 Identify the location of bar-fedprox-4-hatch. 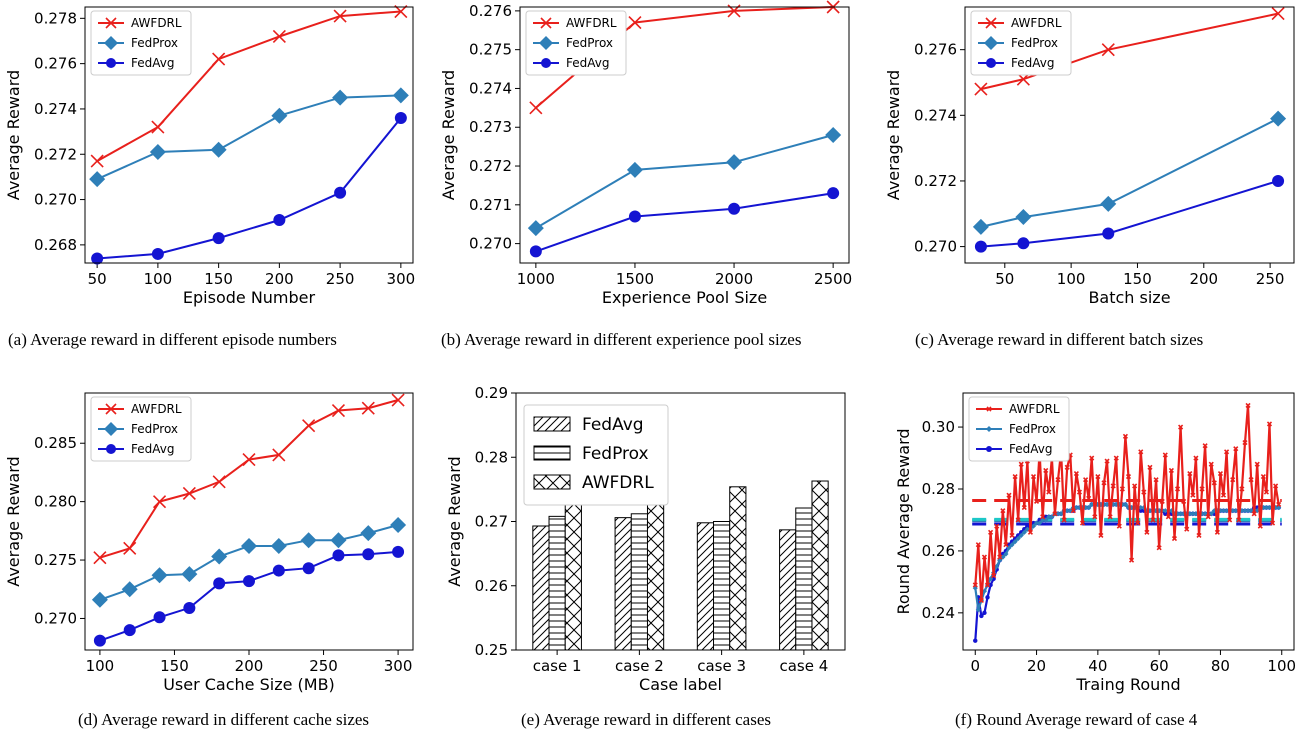
(804, 579).